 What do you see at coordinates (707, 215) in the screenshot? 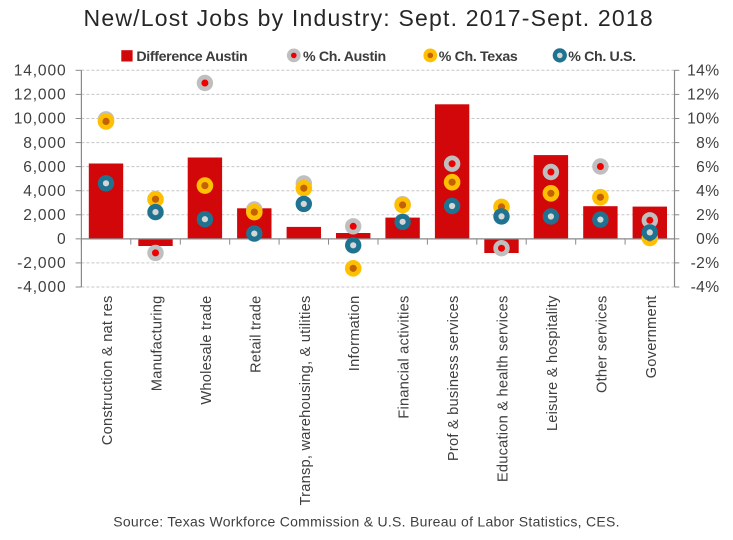
I see `svg-text: 2%` at bounding box center [707, 215].